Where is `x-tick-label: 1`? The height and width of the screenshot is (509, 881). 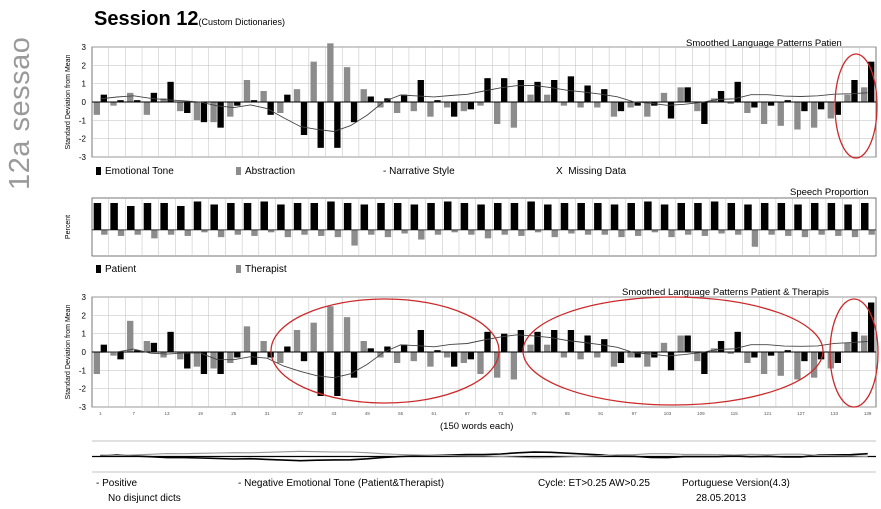
x-tick-label: 1 is located at coordinates (100, 413).